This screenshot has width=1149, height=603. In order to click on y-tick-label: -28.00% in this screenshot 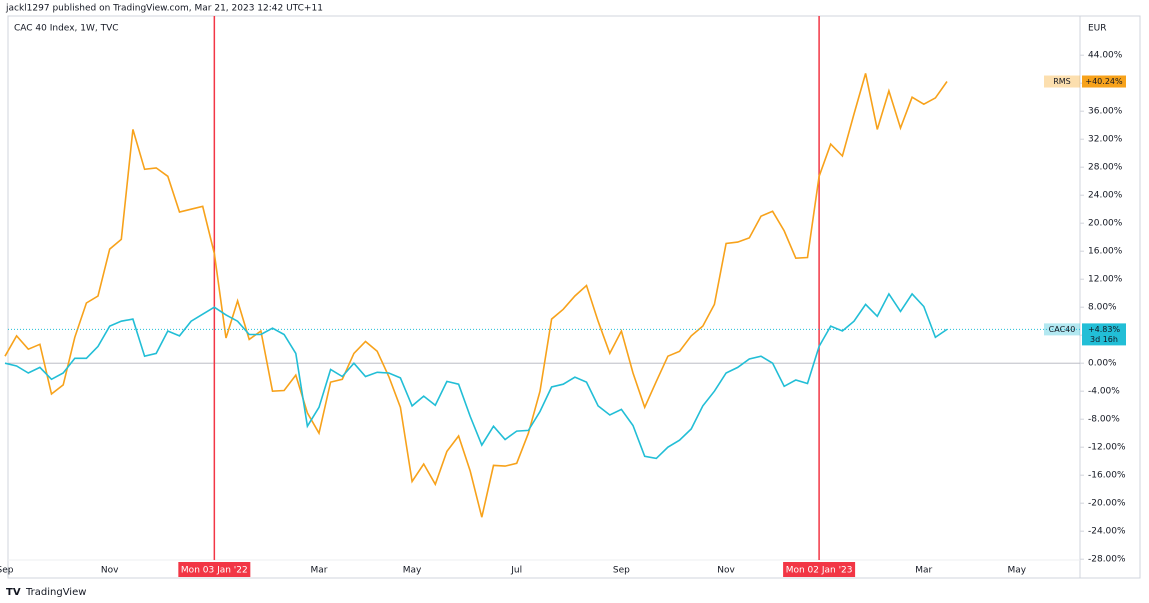, I will do `click(1107, 560)`.